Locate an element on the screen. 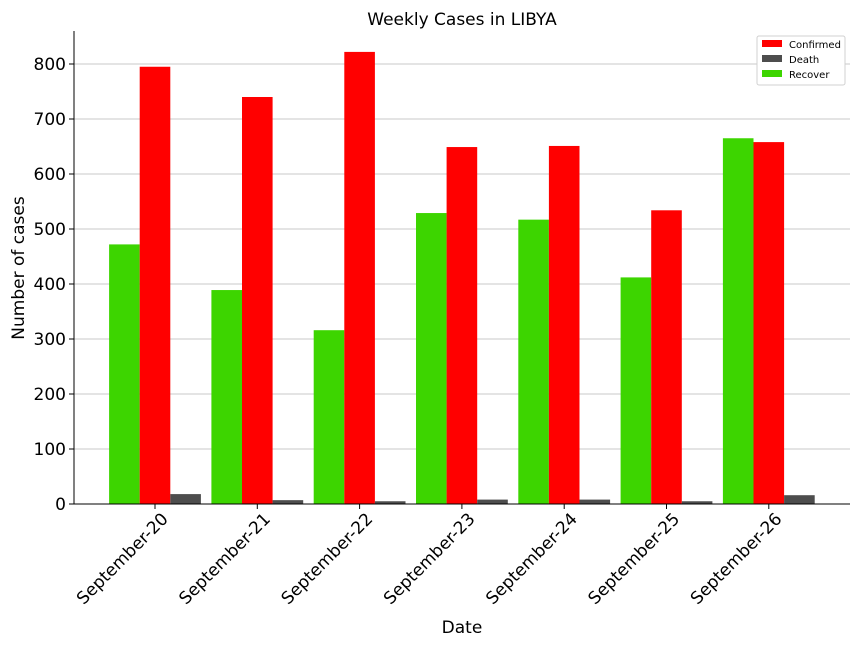  y-tick-label: 600 is located at coordinates (50, 175).